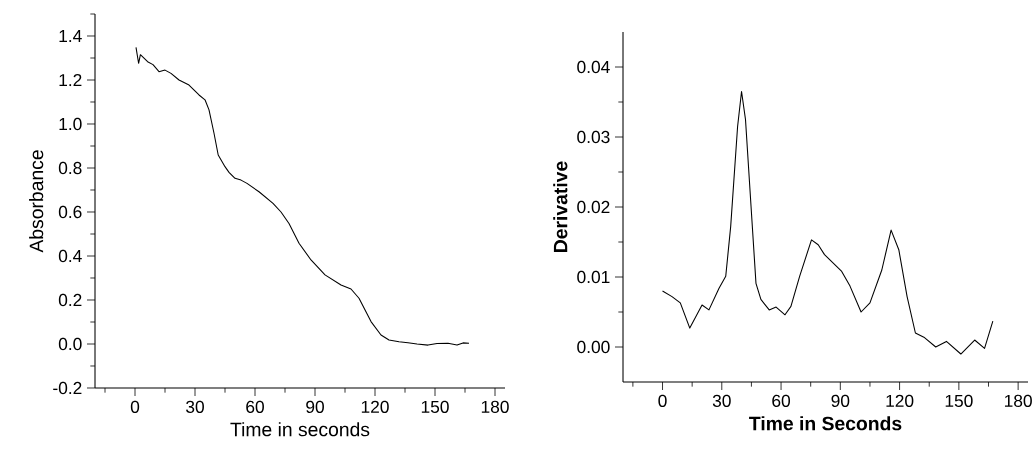  Describe the element at coordinates (560, 206) in the screenshot. I see `y-axis-title: Derivative` at that location.